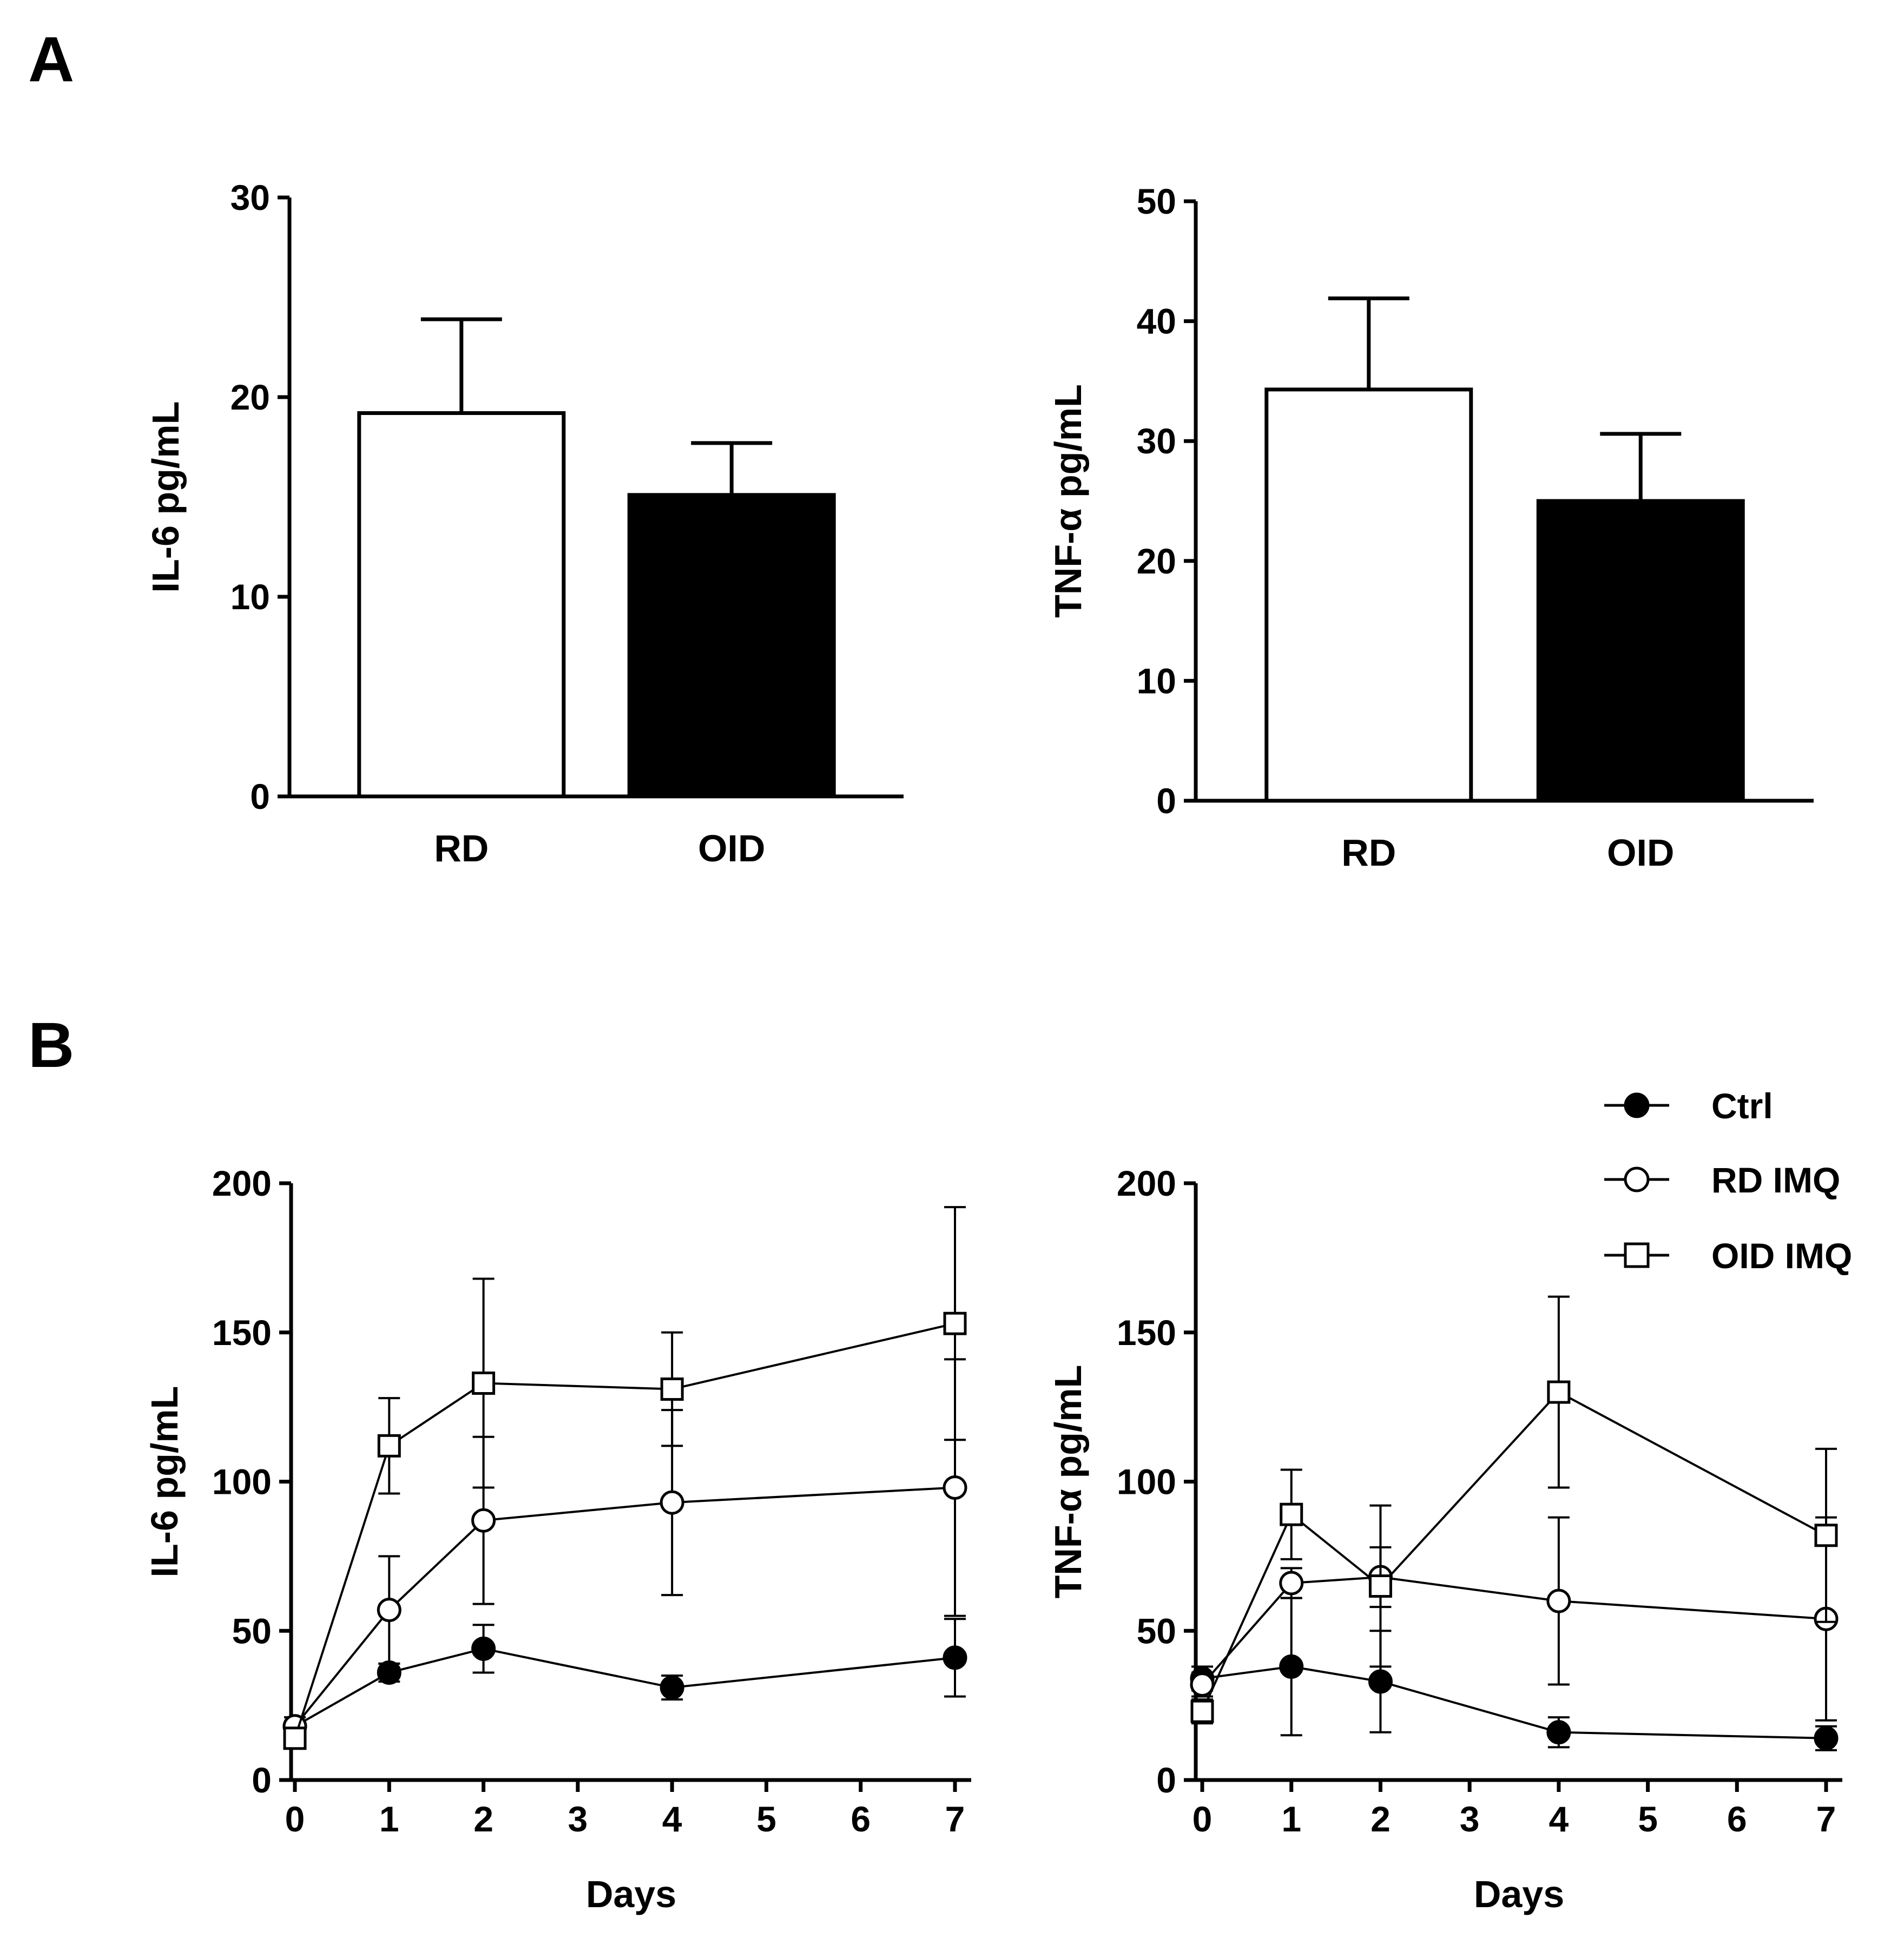  I want to click on y-tick-label: 40, so click(1156, 321).